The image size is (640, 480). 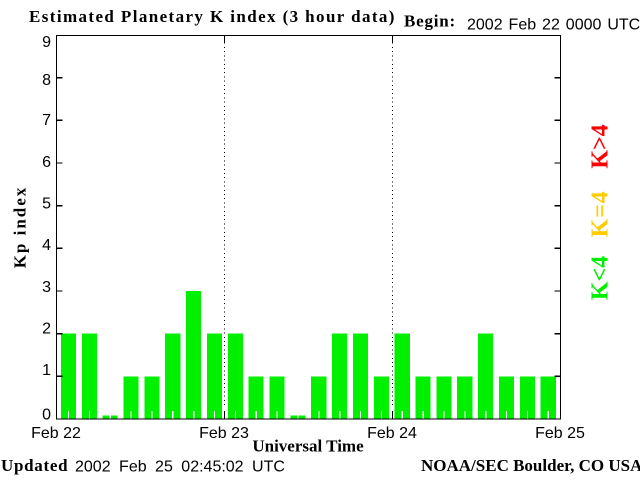 What do you see at coordinates (20, 227) in the screenshot?
I see `svg-text: Kp index` at bounding box center [20, 227].